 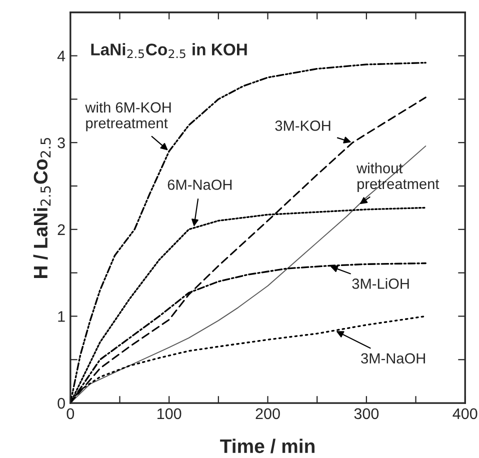 I want to click on y-tick-label: 2, so click(x=61, y=229).